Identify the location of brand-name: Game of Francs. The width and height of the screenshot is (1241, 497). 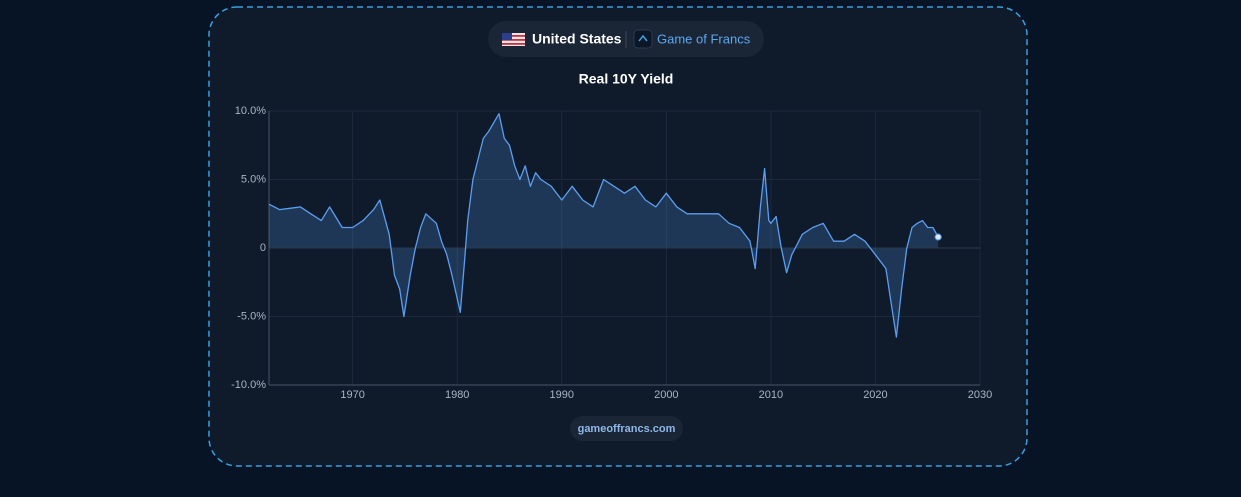
(704, 38).